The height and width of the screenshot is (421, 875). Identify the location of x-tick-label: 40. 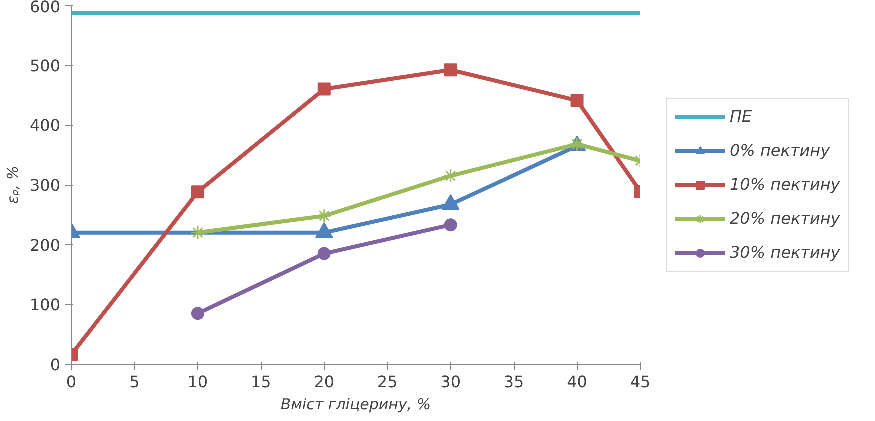
(577, 382).